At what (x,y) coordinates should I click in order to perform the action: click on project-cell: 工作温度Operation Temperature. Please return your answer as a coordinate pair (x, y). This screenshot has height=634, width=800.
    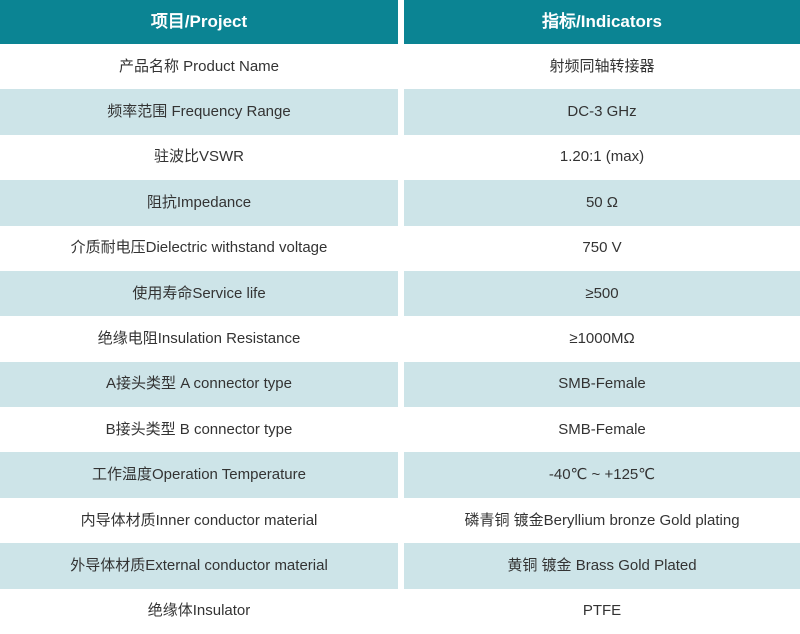
    Looking at the image, I should click on (199, 475).